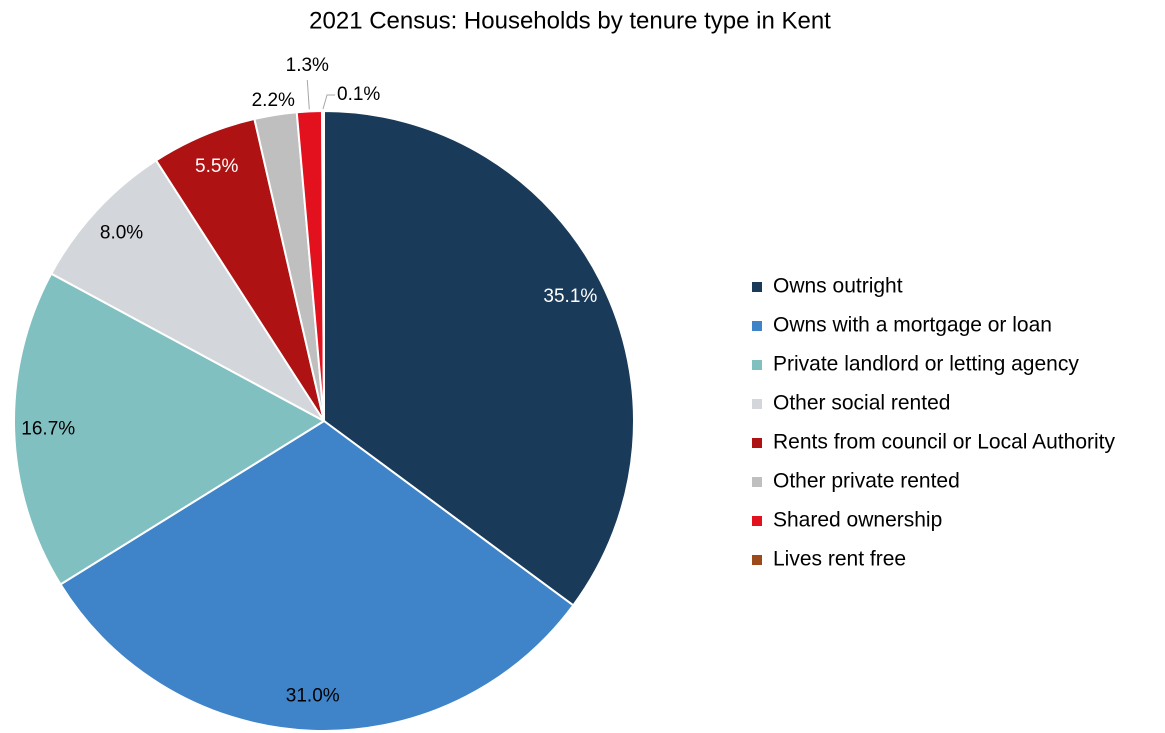  What do you see at coordinates (866, 481) in the screenshot?
I see `legend-label: Other private rented` at bounding box center [866, 481].